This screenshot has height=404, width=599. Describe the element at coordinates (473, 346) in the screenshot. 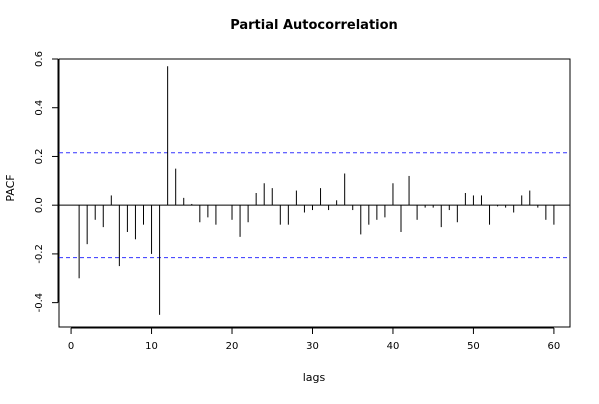

I see `x-tick-label: 50` at that location.